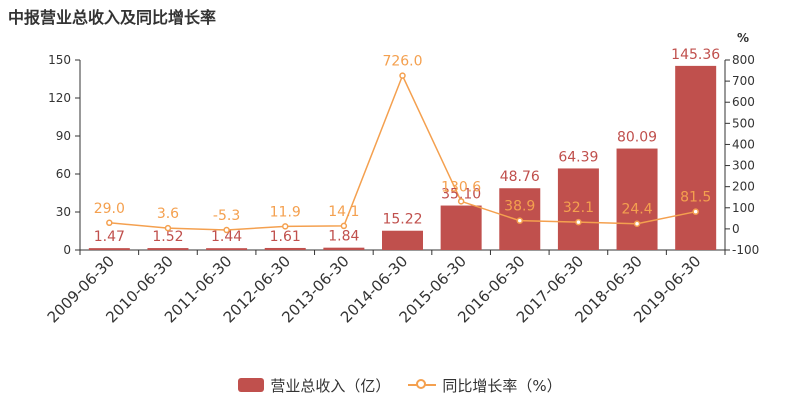 The height and width of the screenshot is (400, 800). I want to click on growth-value-label: 11.9, so click(285, 212).